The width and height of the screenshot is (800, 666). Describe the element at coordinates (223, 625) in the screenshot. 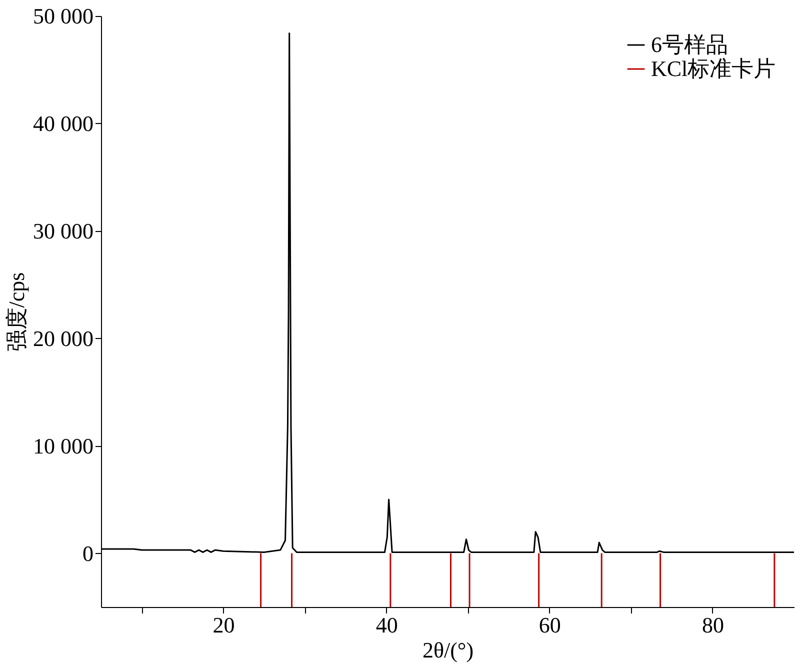

I see `x-tick-label: 20` at that location.